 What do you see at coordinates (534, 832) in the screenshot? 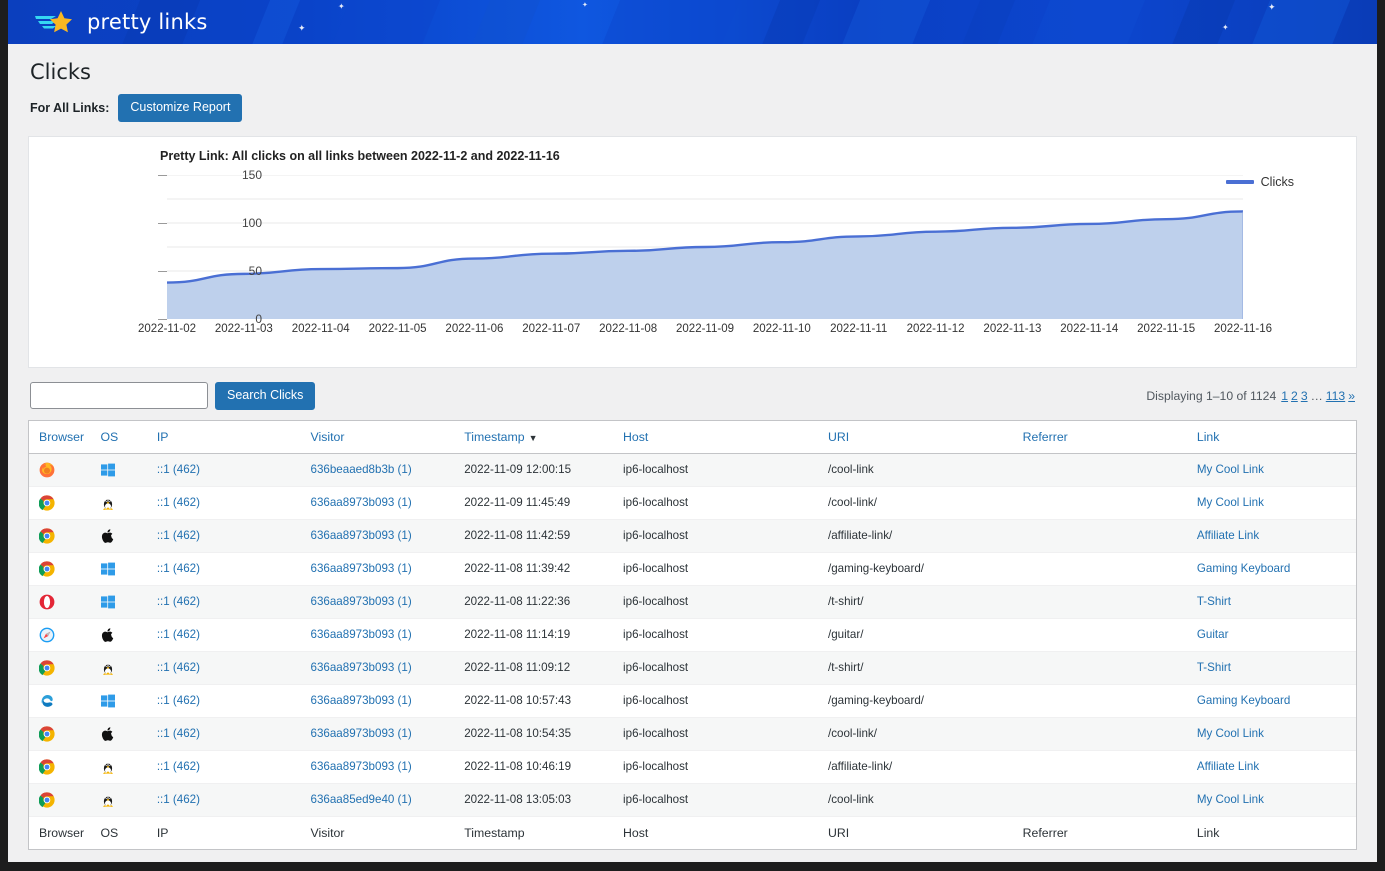
I see `table-column-timestamp: Timestamp` at bounding box center [534, 832].